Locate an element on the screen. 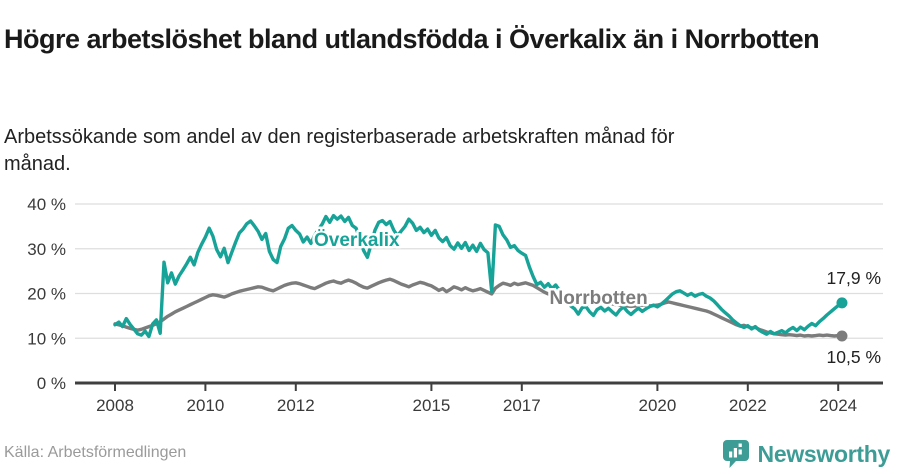  x-tick-label: 2022 is located at coordinates (748, 405).